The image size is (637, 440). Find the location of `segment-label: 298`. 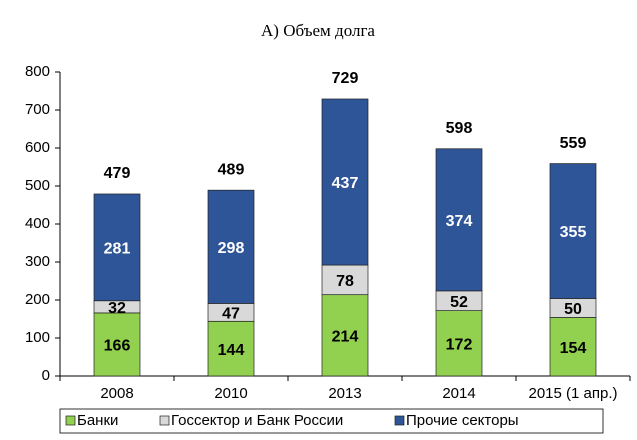

segment-label: 298 is located at coordinates (231, 248).